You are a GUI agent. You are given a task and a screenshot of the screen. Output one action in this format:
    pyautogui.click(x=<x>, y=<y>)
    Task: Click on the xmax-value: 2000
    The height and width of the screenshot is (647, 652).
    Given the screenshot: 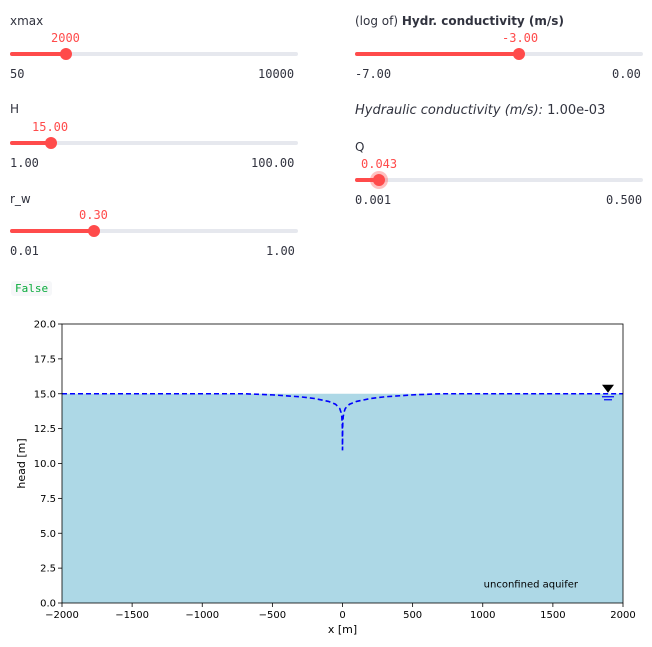 What is the action you would take?
    pyautogui.click(x=65, y=38)
    